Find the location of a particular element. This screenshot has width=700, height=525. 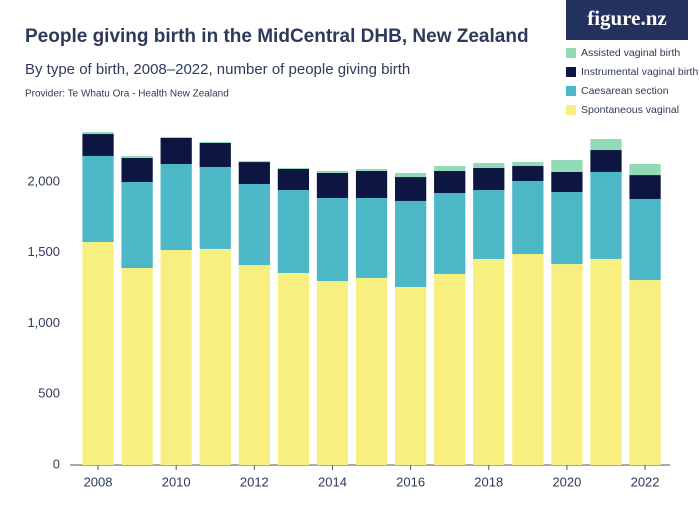

x-tick-label: 2008 is located at coordinates (98, 481).